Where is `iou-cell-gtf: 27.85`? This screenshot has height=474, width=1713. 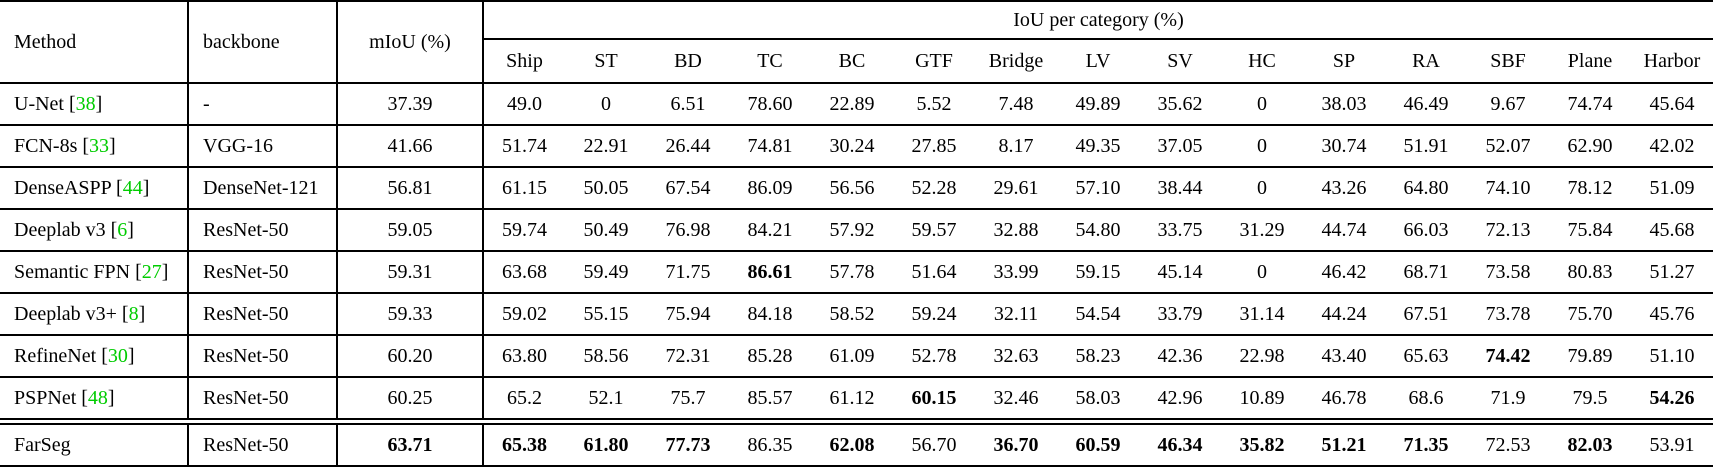
iou-cell-gtf: 27.85 is located at coordinates (934, 146).